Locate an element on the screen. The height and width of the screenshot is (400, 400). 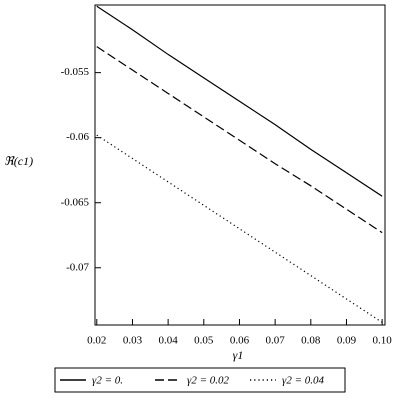
y-tick-label: -0.055 is located at coordinates (75, 72).